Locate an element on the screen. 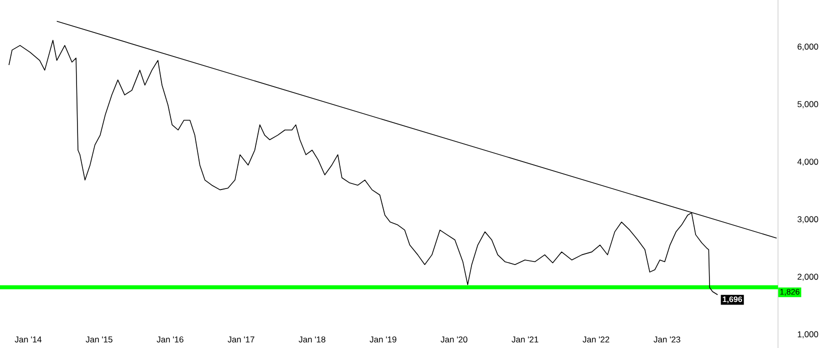  x-tick-label: Jan '23 is located at coordinates (667, 339).